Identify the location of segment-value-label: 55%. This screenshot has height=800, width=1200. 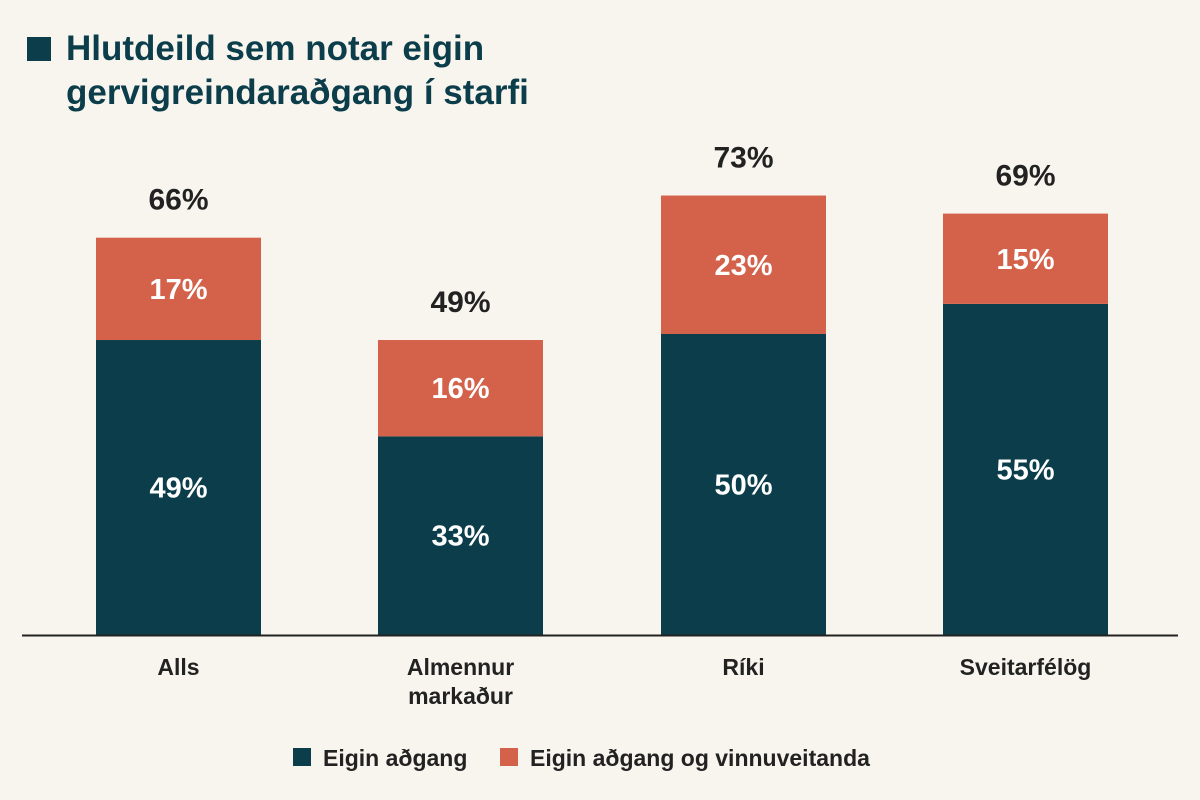
(1025, 470).